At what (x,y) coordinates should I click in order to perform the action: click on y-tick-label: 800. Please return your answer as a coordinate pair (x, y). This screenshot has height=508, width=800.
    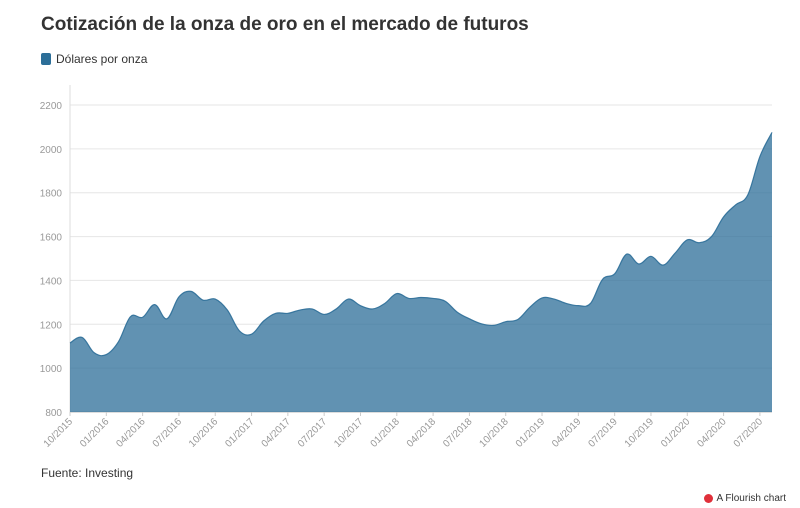
    Looking at the image, I should click on (53, 413).